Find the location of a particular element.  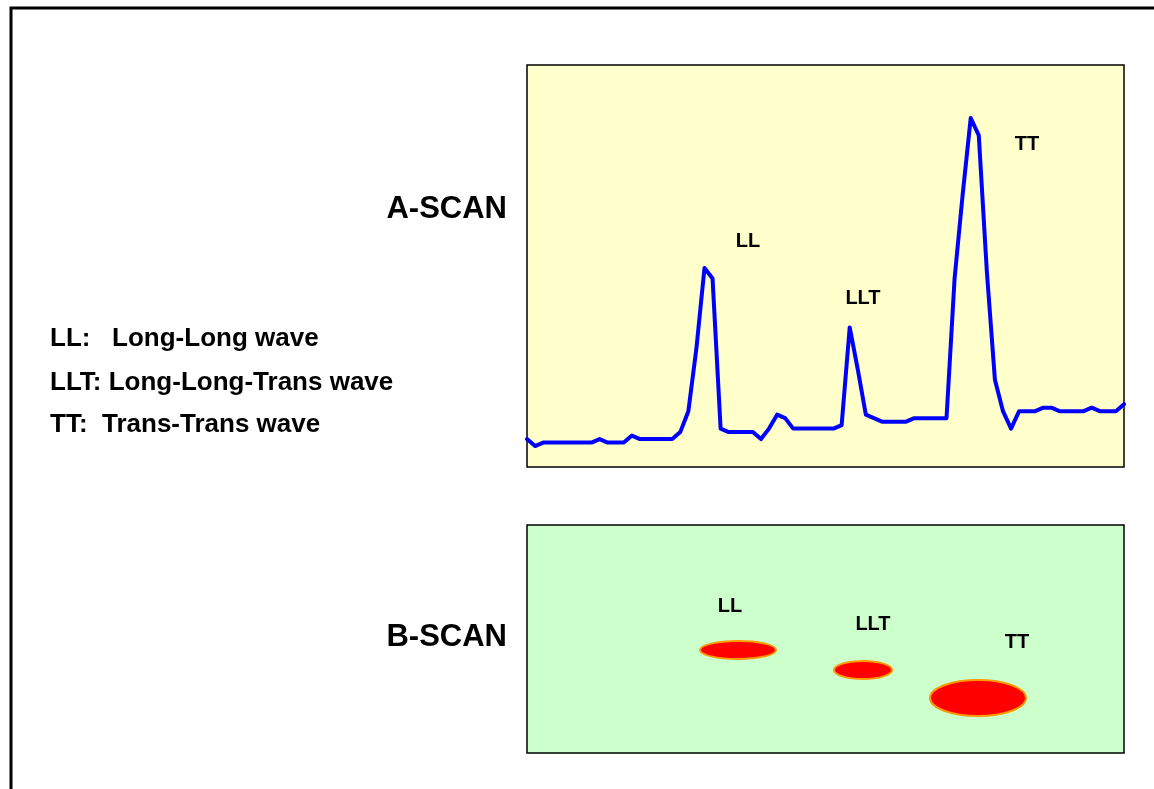

annotation: LL is located at coordinates (748, 240).